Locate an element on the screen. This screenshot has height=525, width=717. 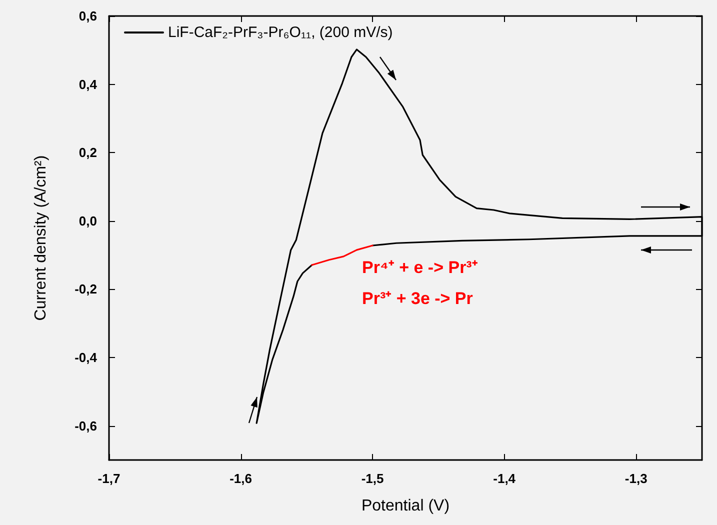
y-tick-label: -0,2 is located at coordinates (85, 289).